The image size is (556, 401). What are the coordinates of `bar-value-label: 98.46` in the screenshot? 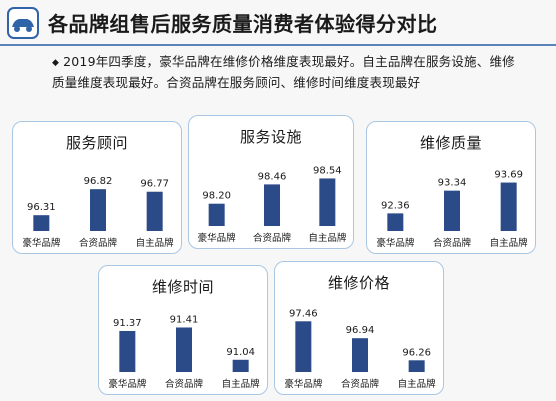 It's located at (272, 176).